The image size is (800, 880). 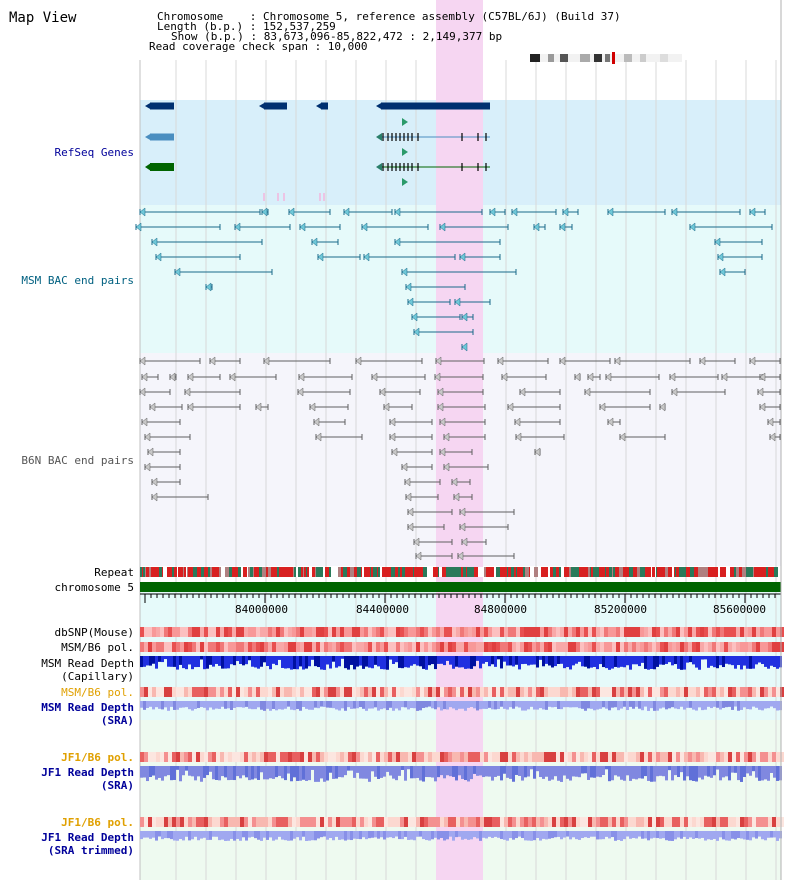 I want to click on track-label-msm-b6-pol: MSM/B6 pol., so click(x=97, y=647).